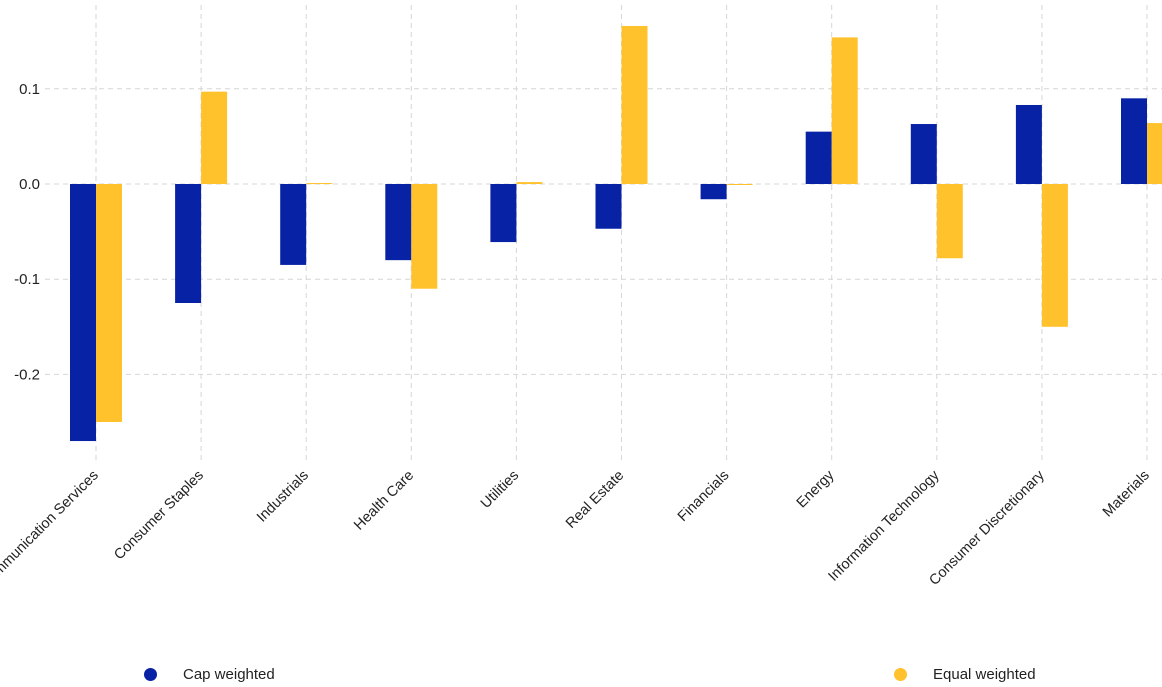 The height and width of the screenshot is (687, 1162). What do you see at coordinates (229, 674) in the screenshot?
I see `legend-label-cap-weighted: Cap weighted` at bounding box center [229, 674].